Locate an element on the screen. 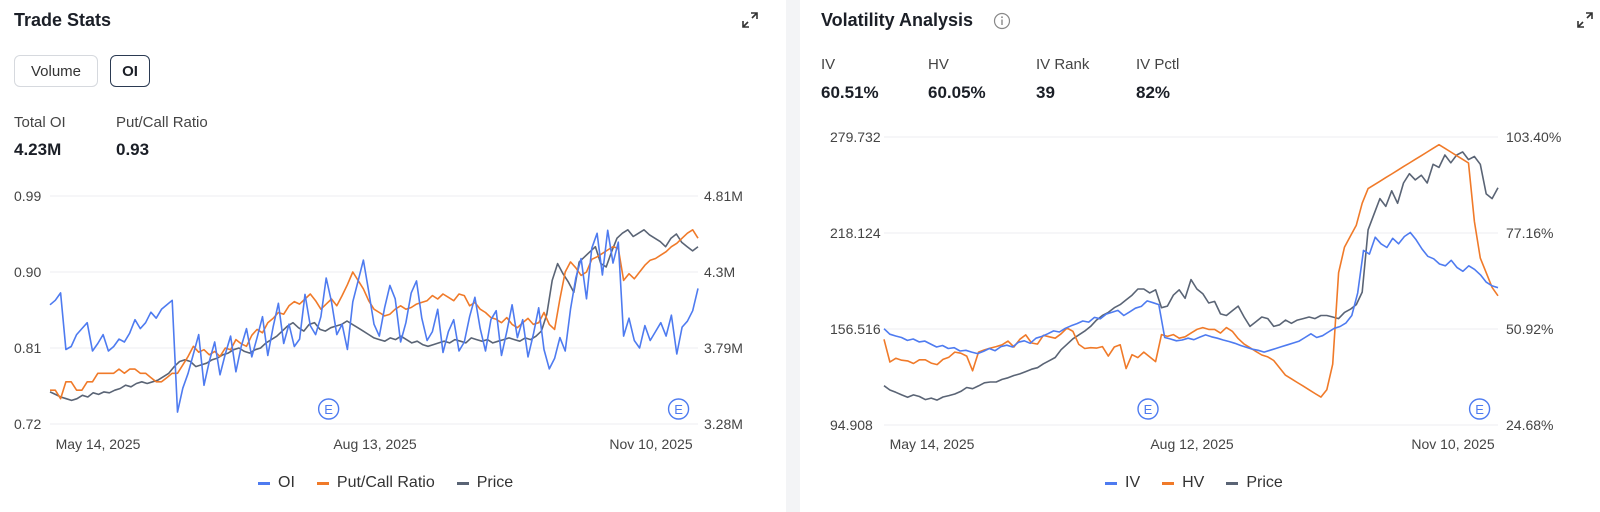 The image size is (1600, 512). y-right-tick-label: 3.28M is located at coordinates (723, 424).